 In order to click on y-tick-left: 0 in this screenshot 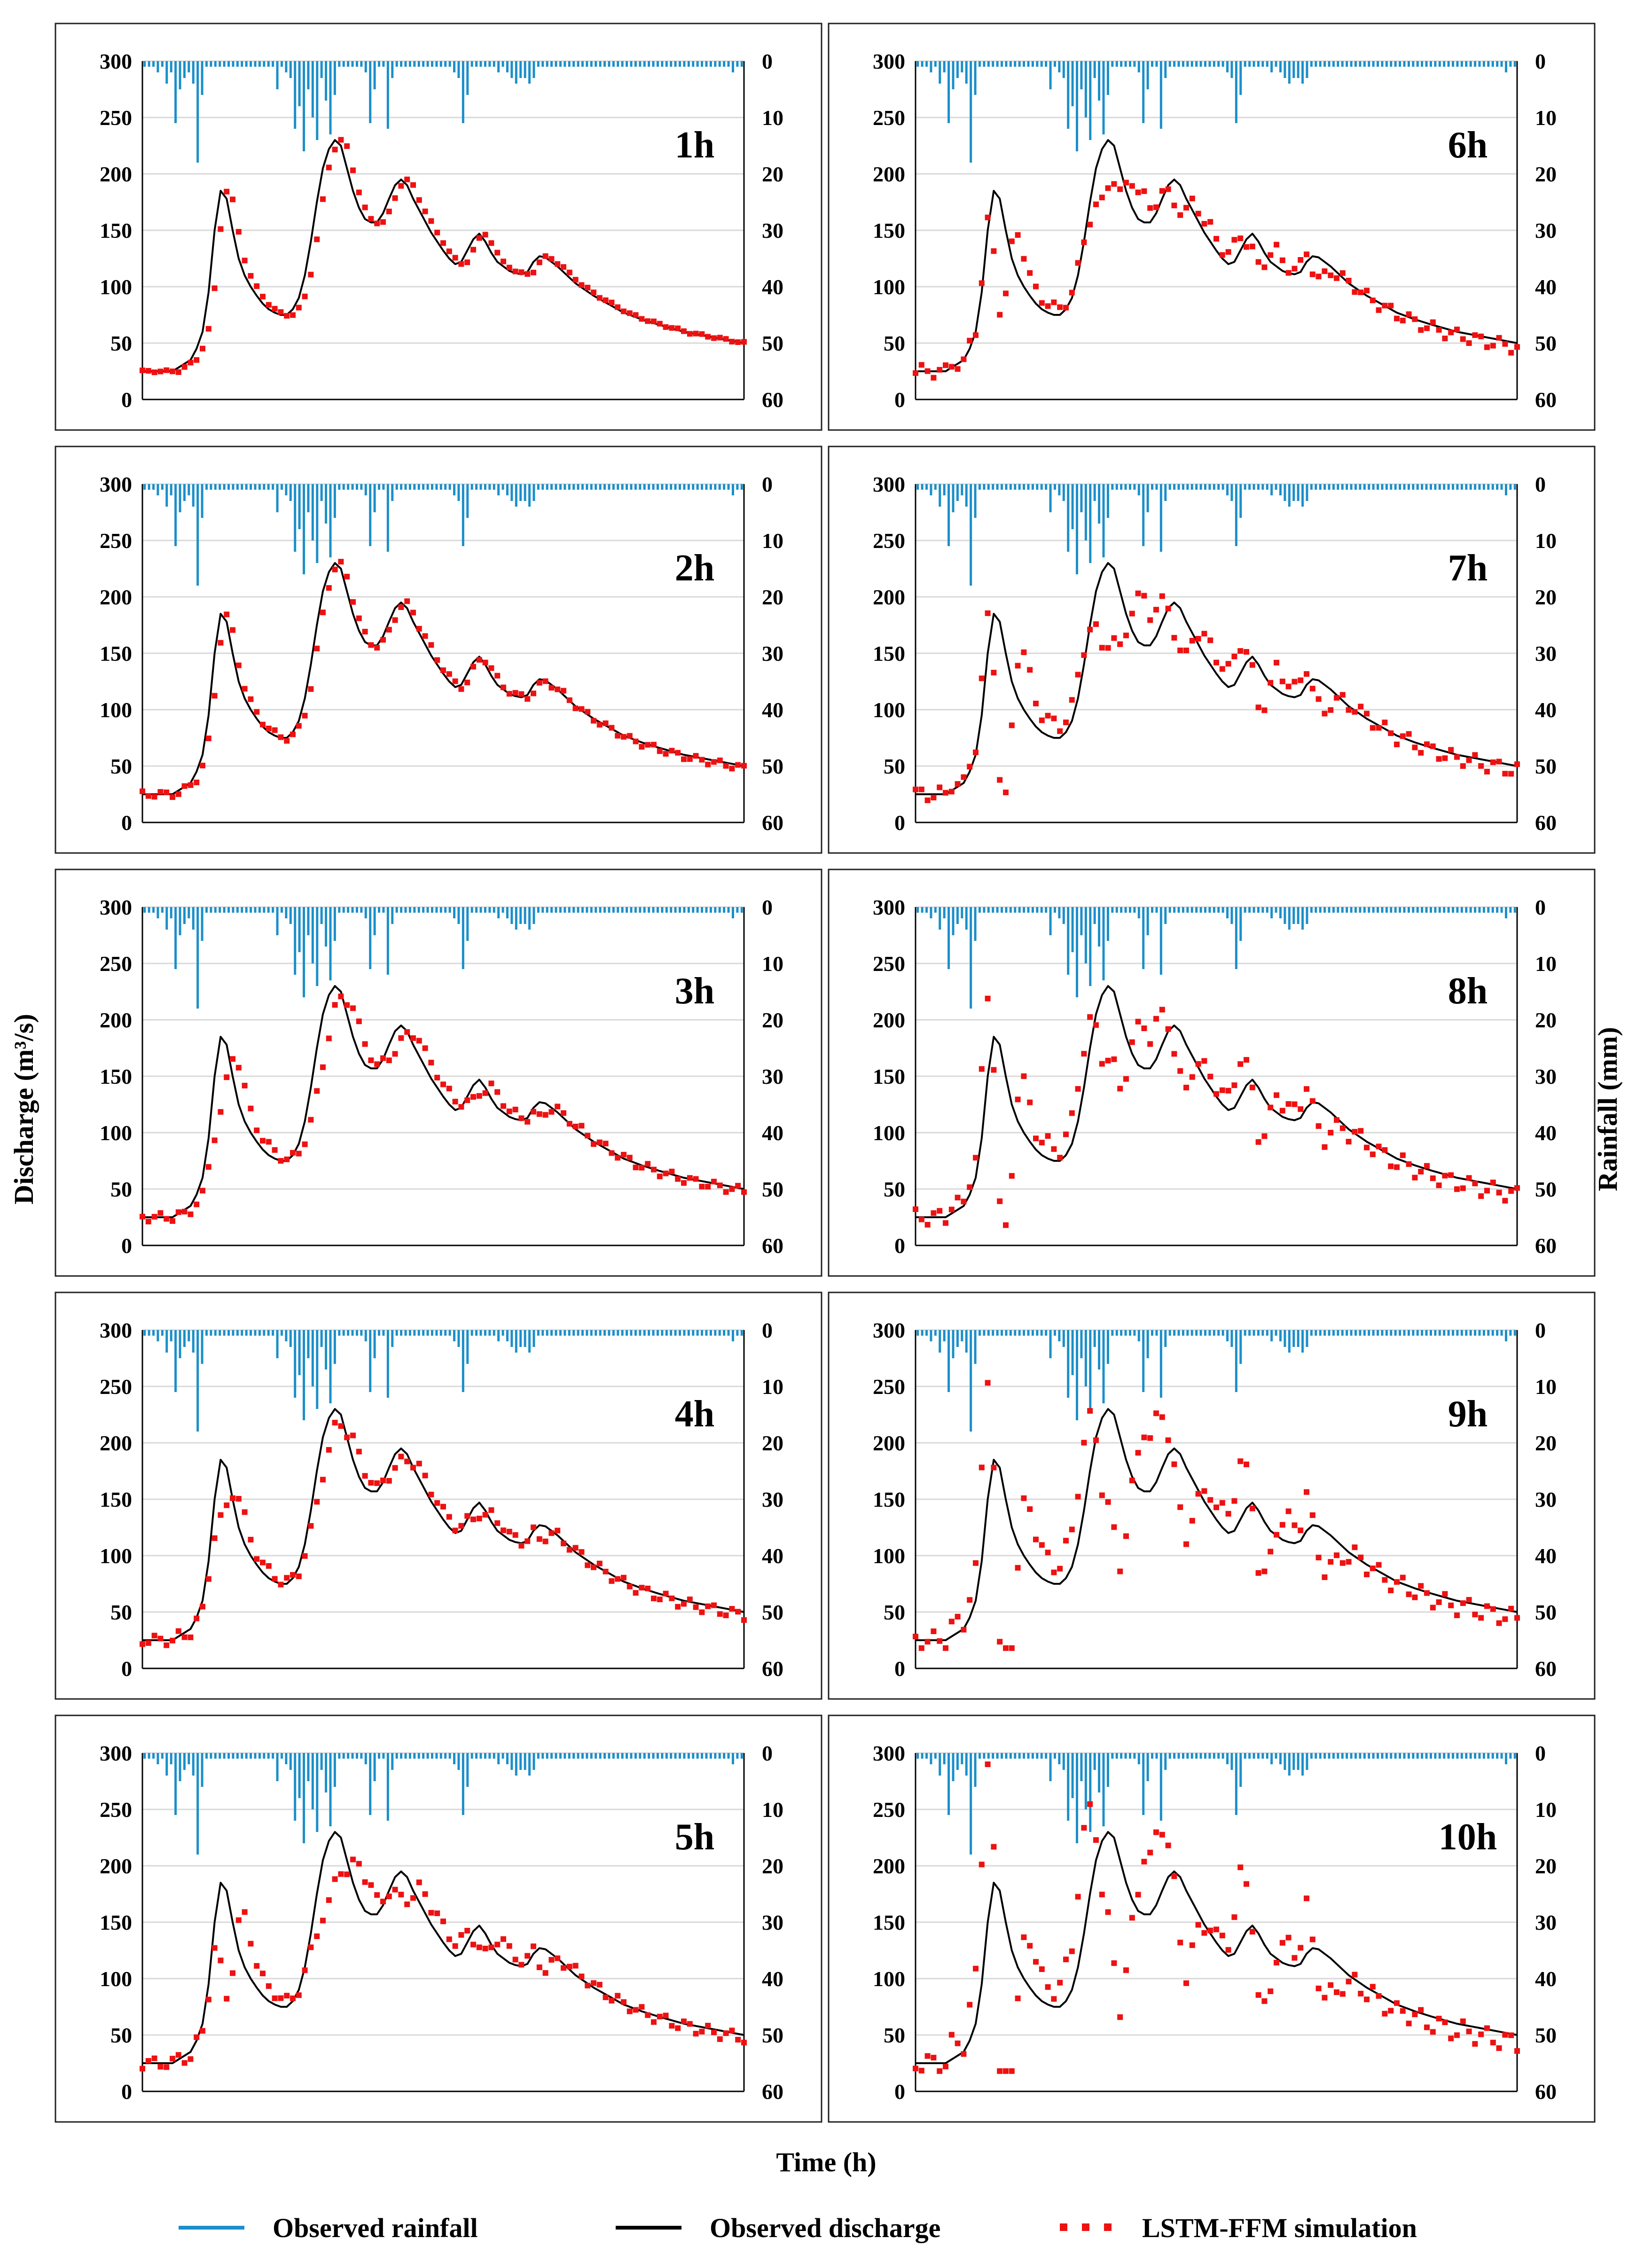, I will do `click(126, 823)`.